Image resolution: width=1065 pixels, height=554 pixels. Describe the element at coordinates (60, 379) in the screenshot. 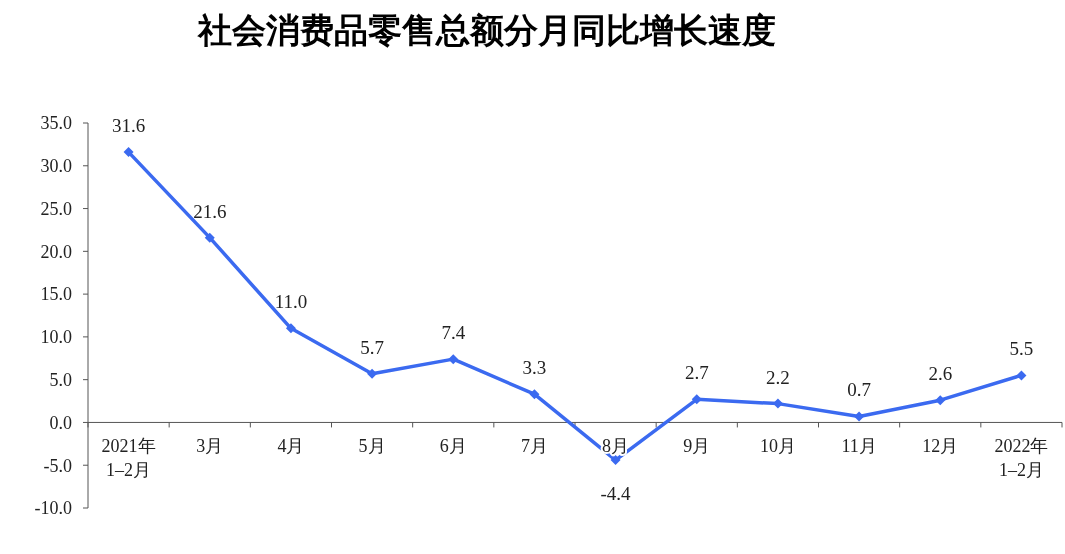

I see `y-tick-label: 5.0` at that location.